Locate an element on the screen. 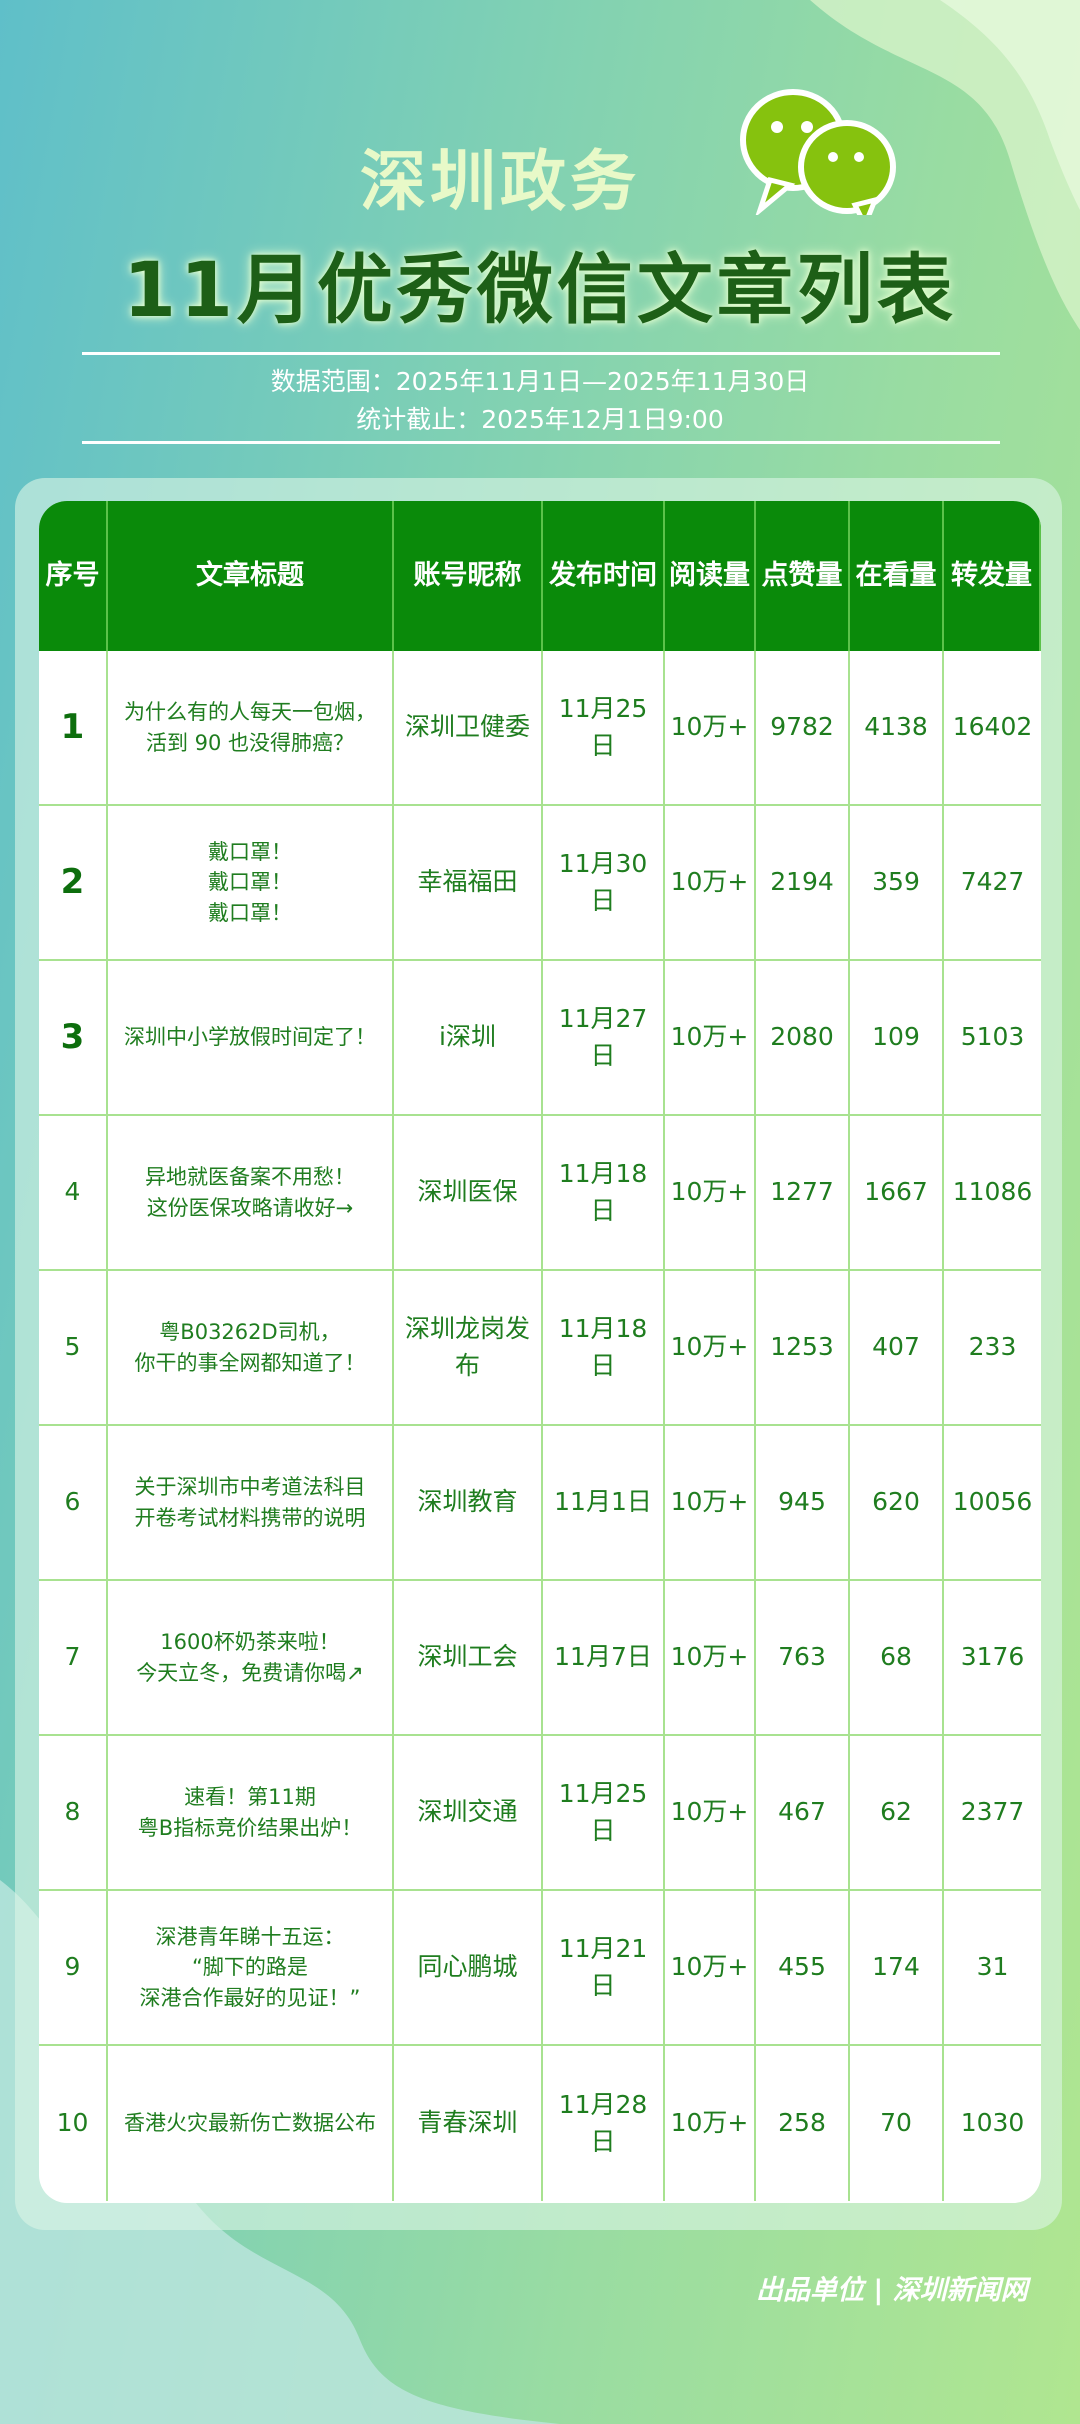 Image resolution: width=1080 pixels, height=2424 pixels. cell-article-title: 1600杯奶茶来啦！ 今天立冬，免费请你喝↗ is located at coordinates (251, 1657).